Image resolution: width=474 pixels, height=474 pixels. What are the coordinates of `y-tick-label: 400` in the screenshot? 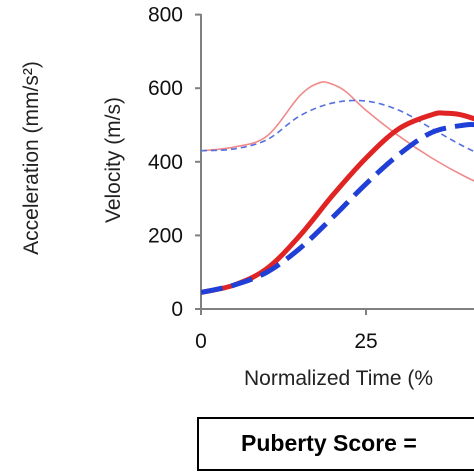 It's located at (165, 162).